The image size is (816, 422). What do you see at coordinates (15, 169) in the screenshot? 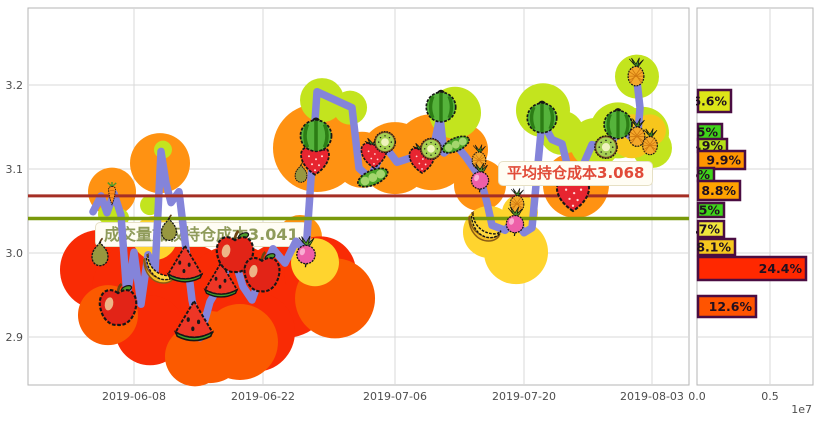
I see `y-axis-tick-label: 3.1` at bounding box center [15, 169].